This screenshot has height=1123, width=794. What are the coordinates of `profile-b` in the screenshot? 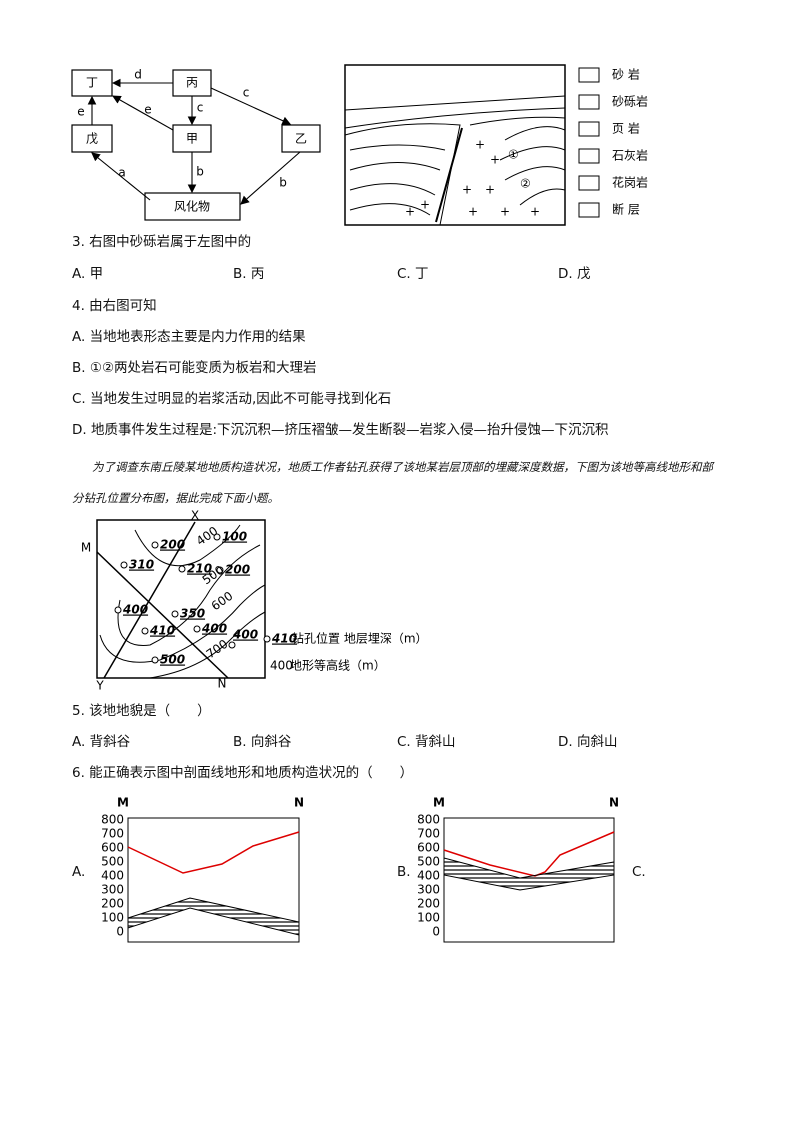 It's located at (529, 880).